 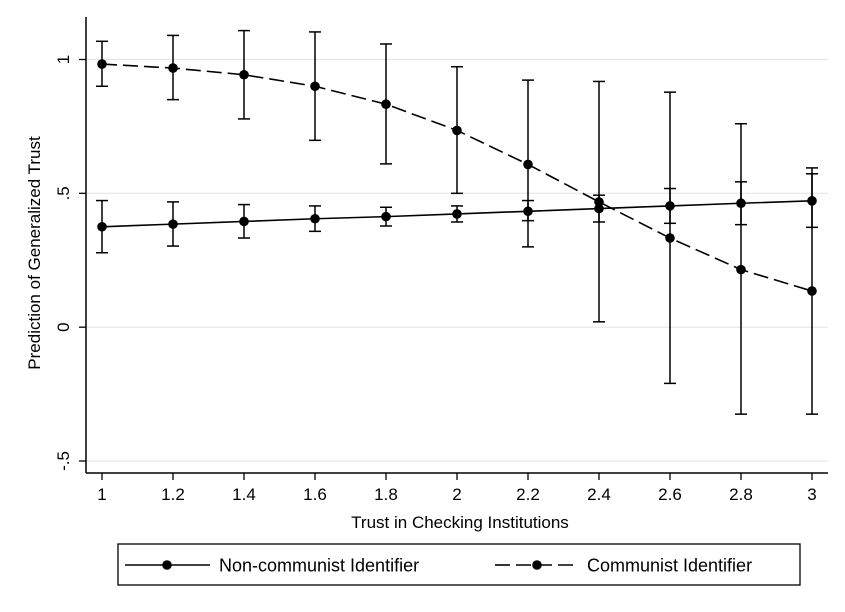 I want to click on x-tick-label: 1, so click(x=101, y=494).